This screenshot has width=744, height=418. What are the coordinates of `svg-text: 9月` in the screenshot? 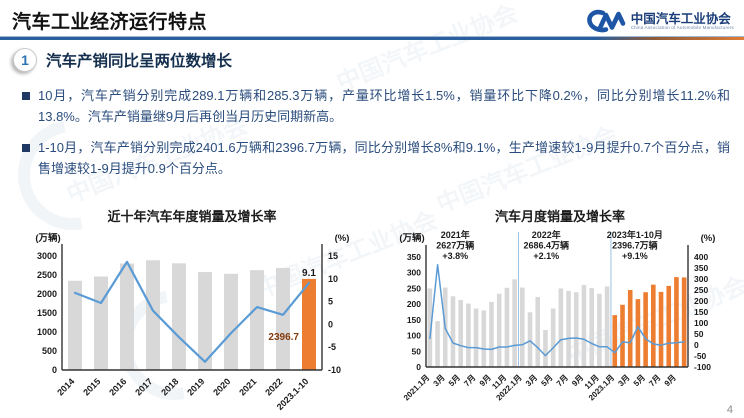 It's located at (670, 380).